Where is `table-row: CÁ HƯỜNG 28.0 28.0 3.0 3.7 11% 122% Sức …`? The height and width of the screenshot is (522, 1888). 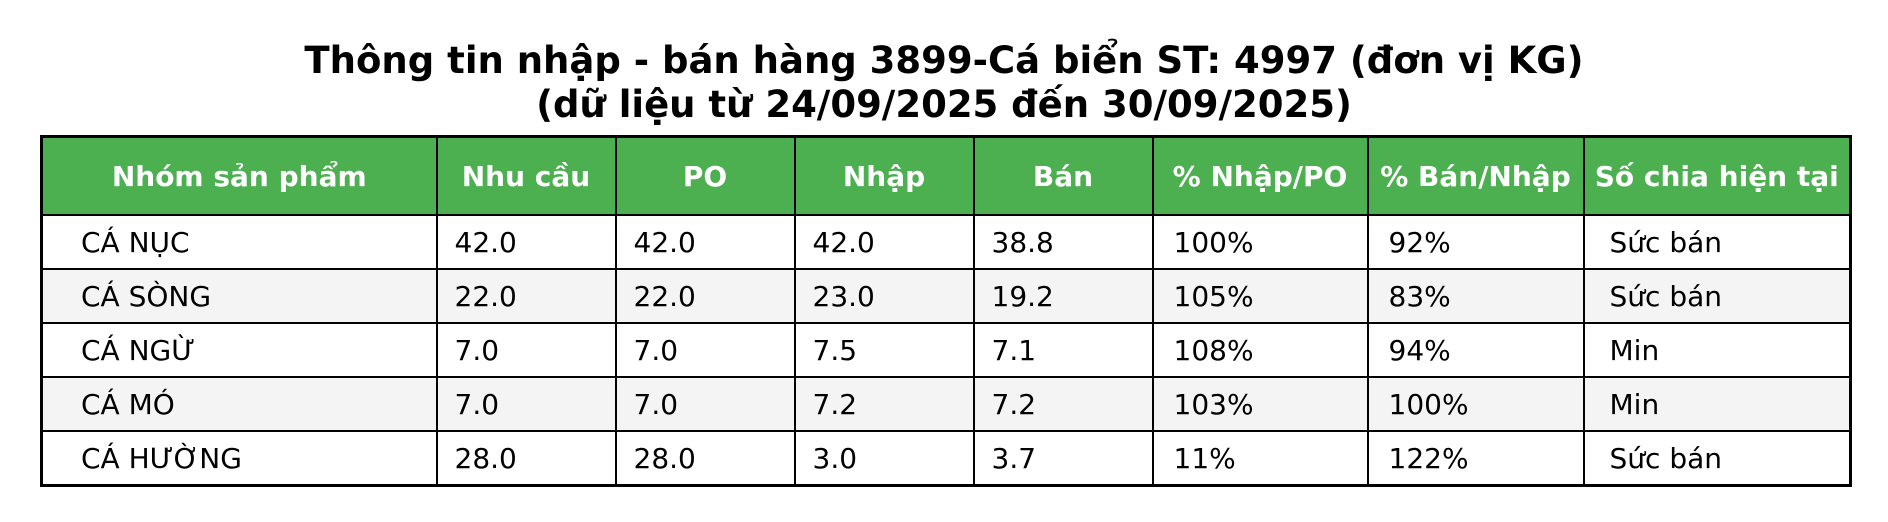 table-row: CÁ HƯỜNG 28.0 28.0 3.0 3.7 11% 122% Sức … is located at coordinates (946, 458).